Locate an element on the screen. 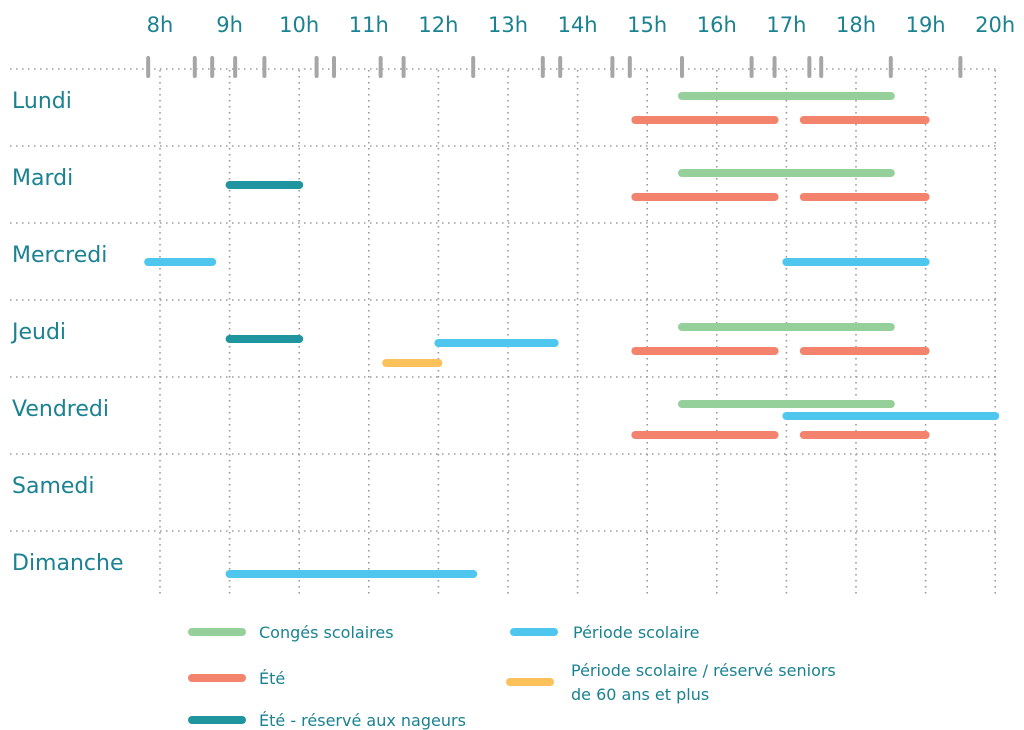 Image resolution: width=1024 pixels, height=730 pixels. legend-label-ete_nageurs: Été - réservé aux nageurs is located at coordinates (362, 720).